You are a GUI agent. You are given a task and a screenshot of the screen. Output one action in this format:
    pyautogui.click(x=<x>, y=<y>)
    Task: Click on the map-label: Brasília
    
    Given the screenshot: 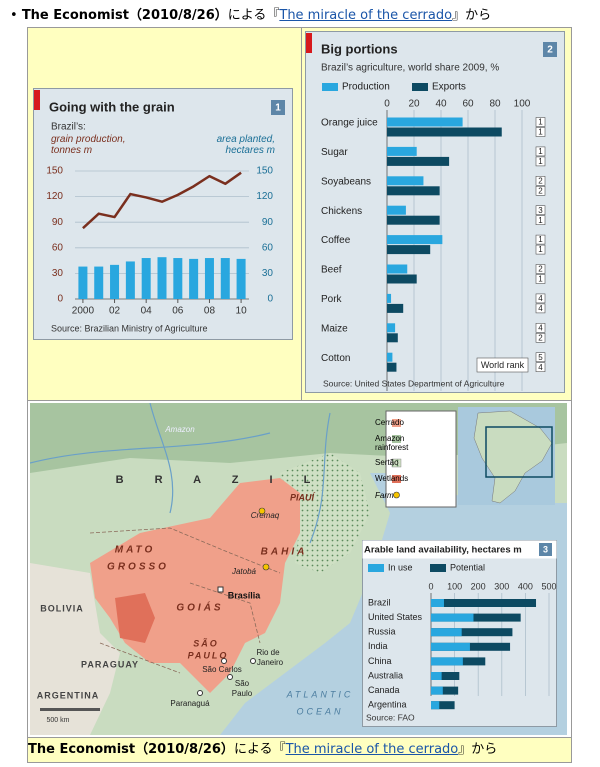 What is the action you would take?
    pyautogui.click(x=245, y=595)
    